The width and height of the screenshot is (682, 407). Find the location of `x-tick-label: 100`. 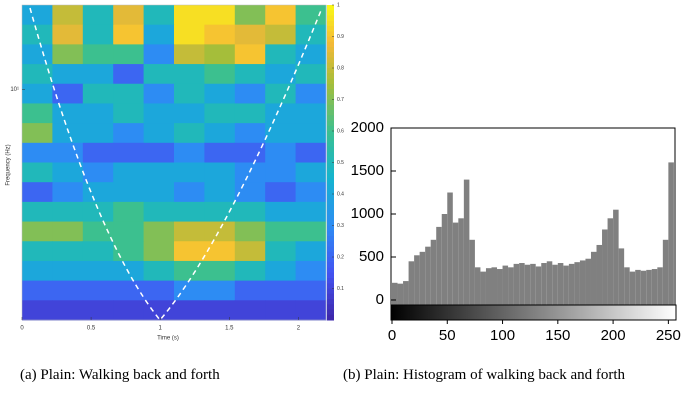

x-tick-label: 100 is located at coordinates (502, 335).